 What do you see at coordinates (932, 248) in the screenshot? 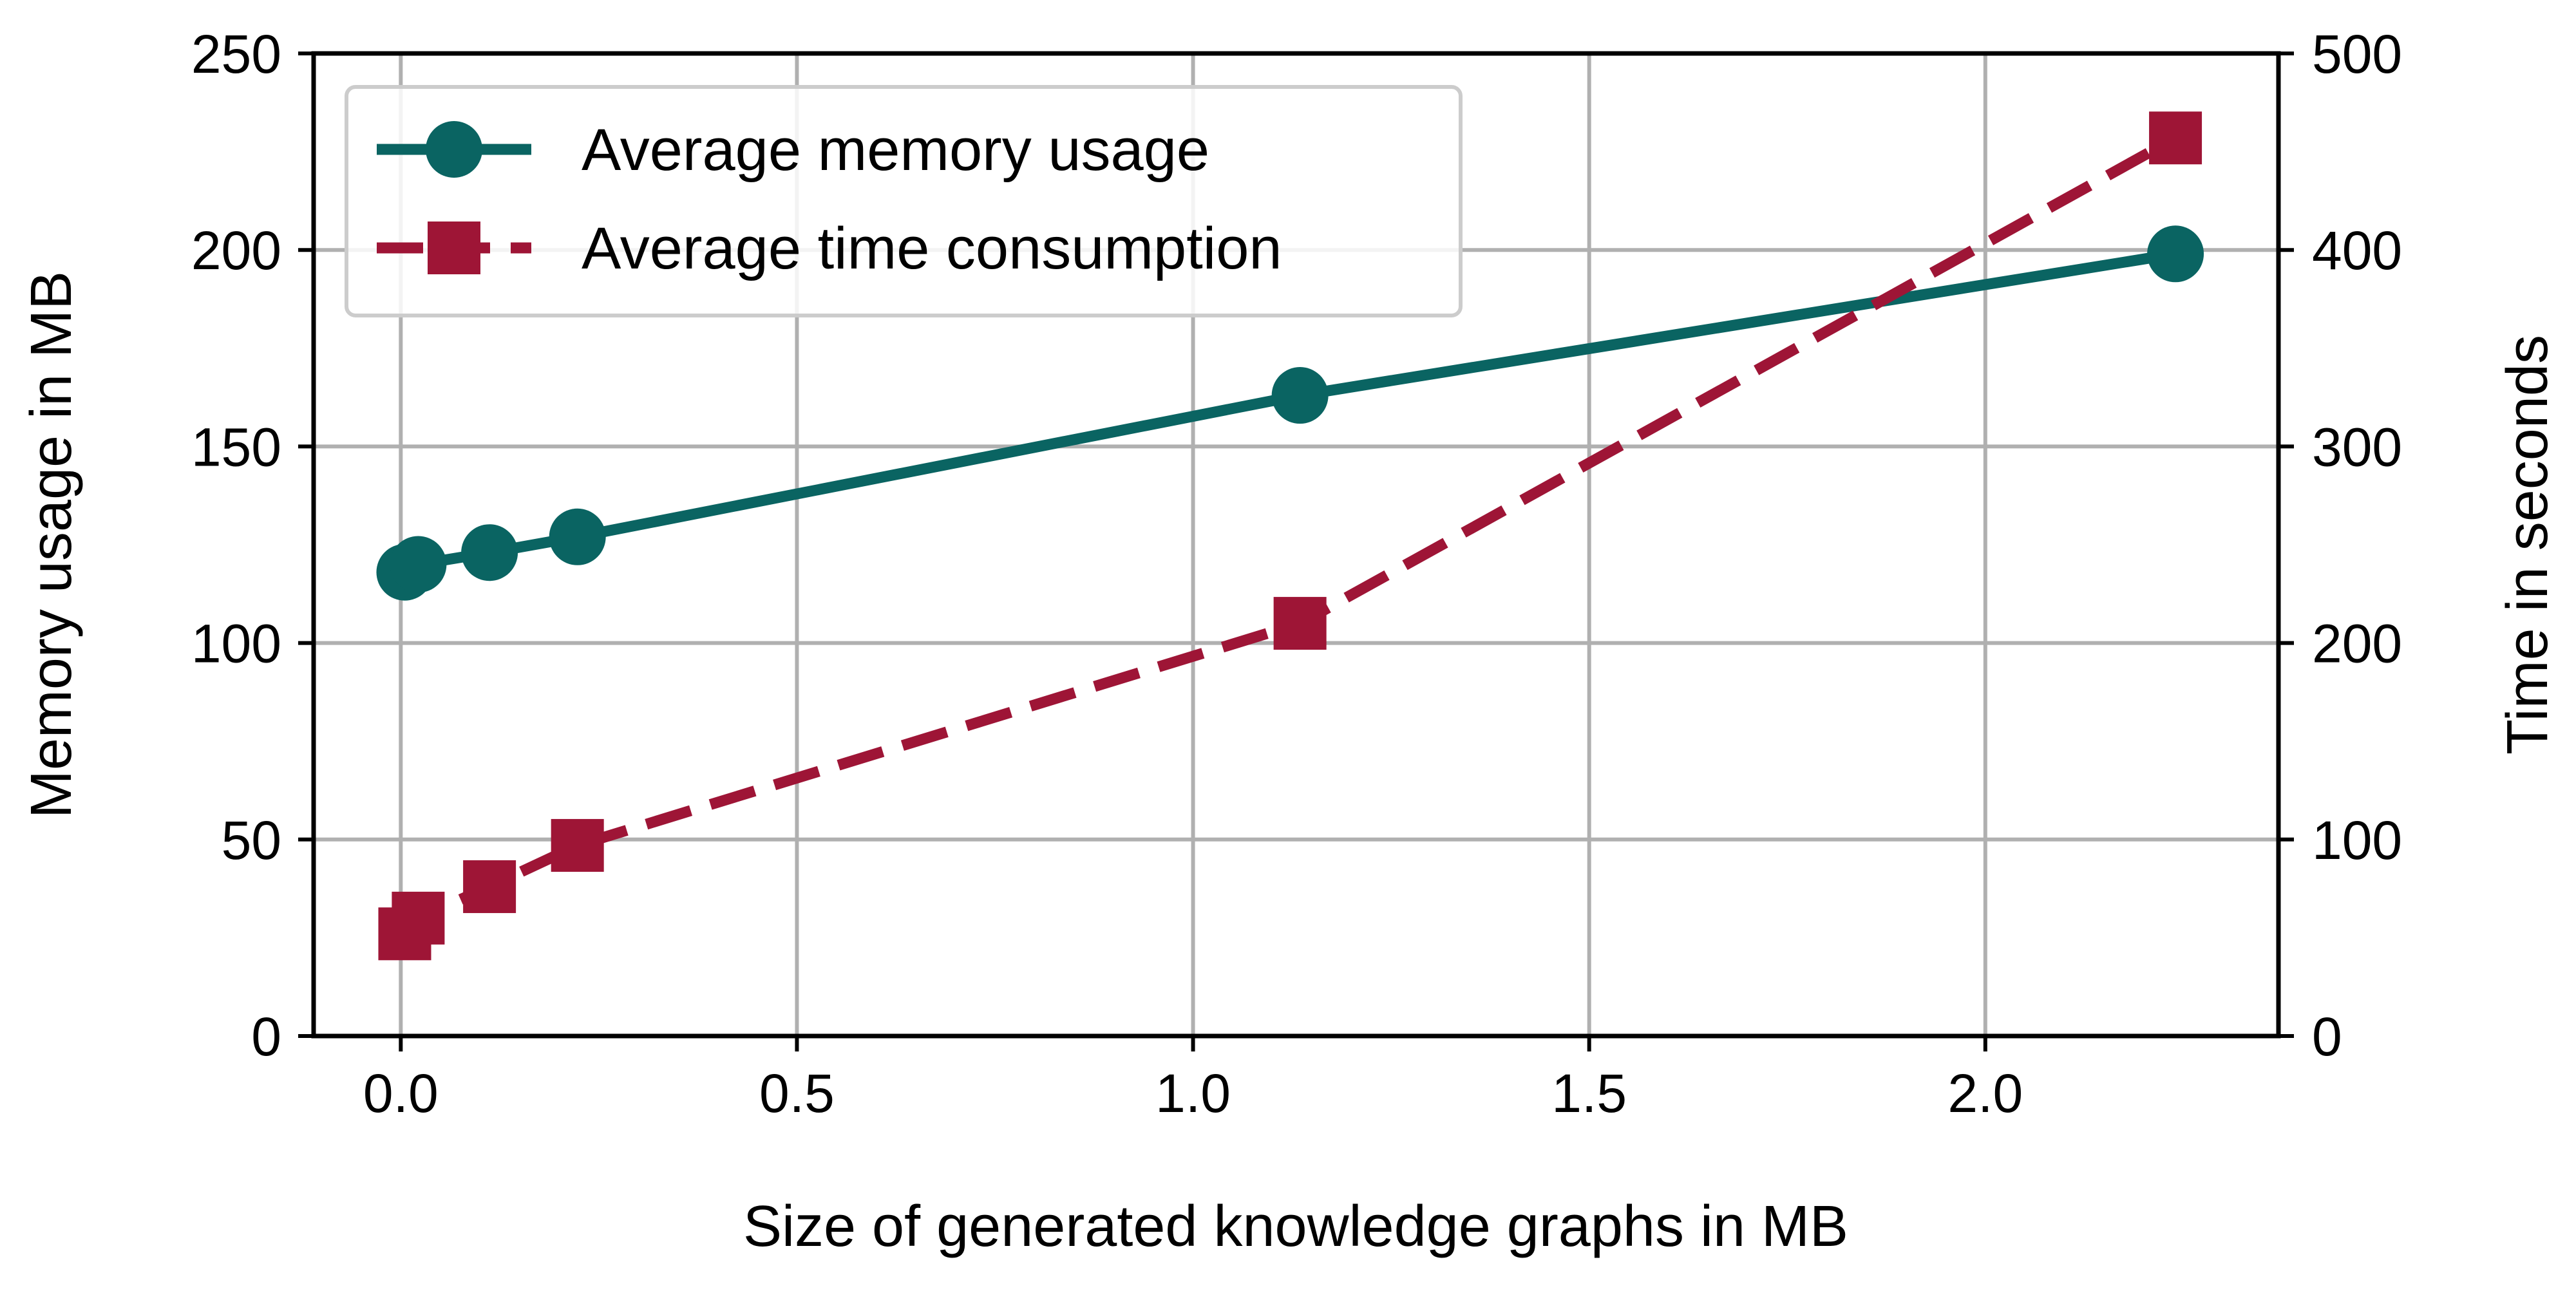
I see `legend-label: Average time consumption` at bounding box center [932, 248].